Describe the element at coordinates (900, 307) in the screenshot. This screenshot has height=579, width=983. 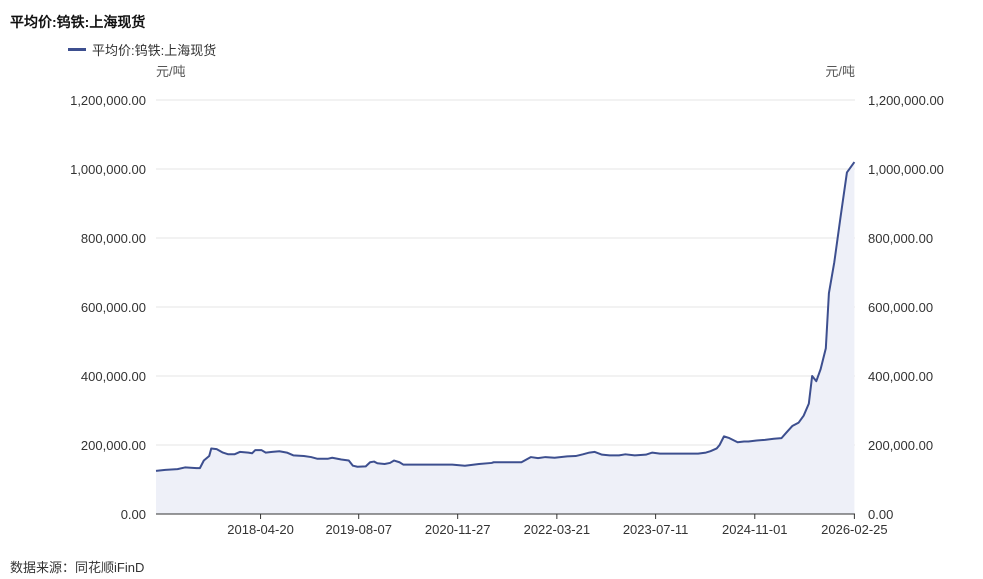
I see `right-tick-label: 600,000.00` at that location.